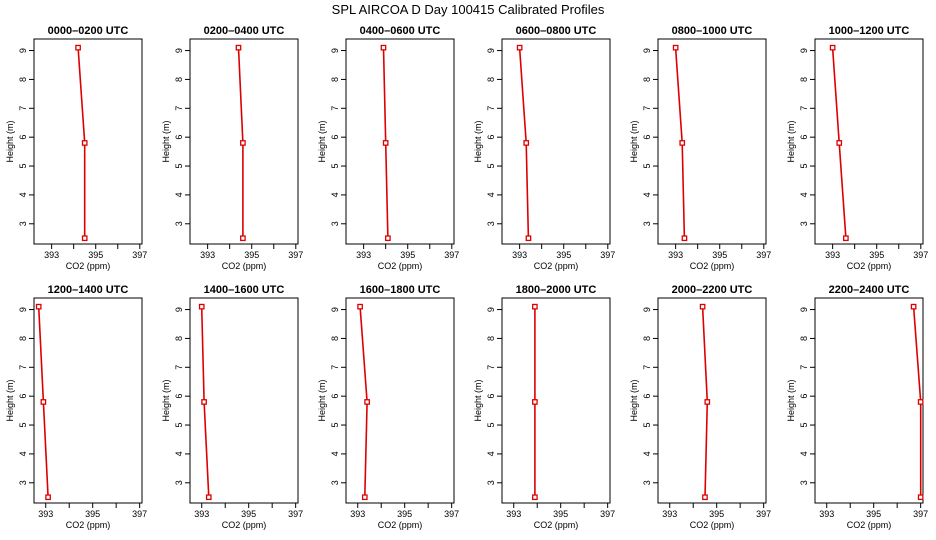 The width and height of the screenshot is (936, 540). Describe the element at coordinates (400, 31) in the screenshot. I see `panel-title: 0400–0600 UTC` at that location.